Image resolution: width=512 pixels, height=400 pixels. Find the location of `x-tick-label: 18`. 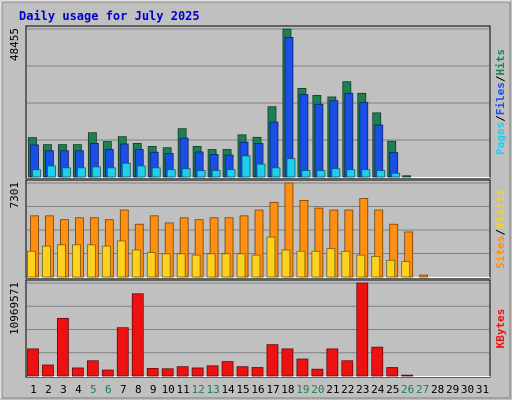

x-tick-label: 18 is located at coordinates (287, 389).